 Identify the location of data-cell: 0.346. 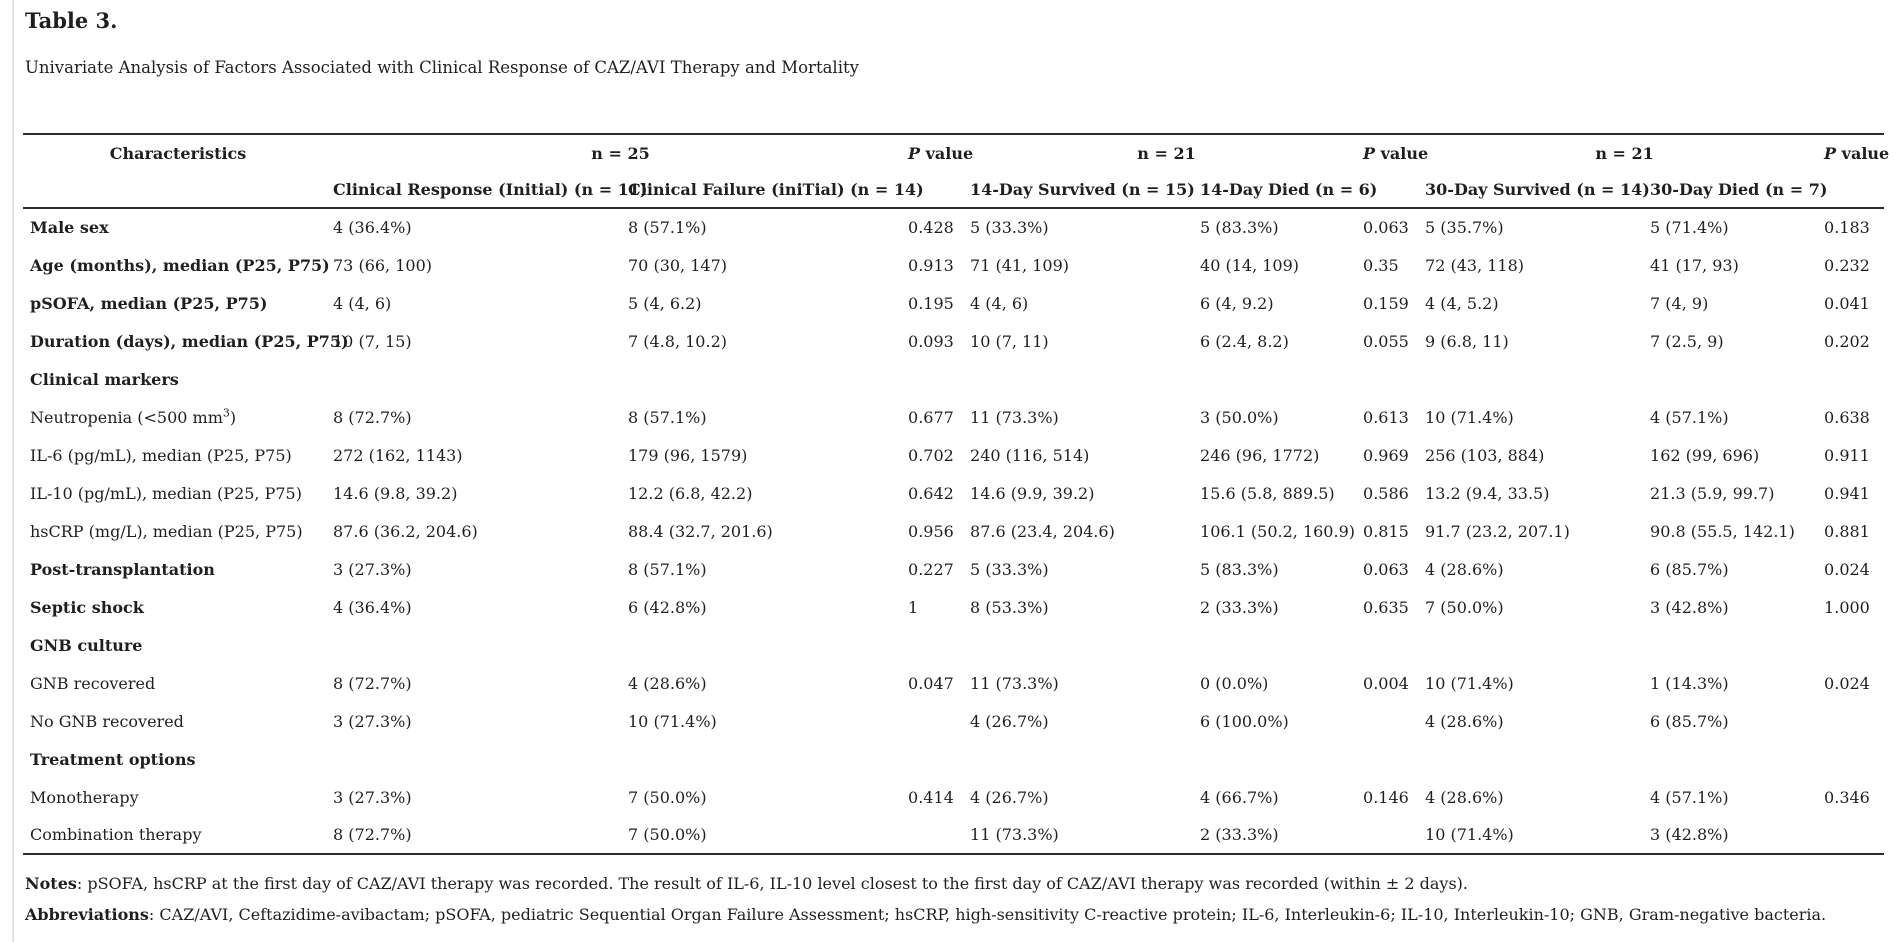
(1847, 797).